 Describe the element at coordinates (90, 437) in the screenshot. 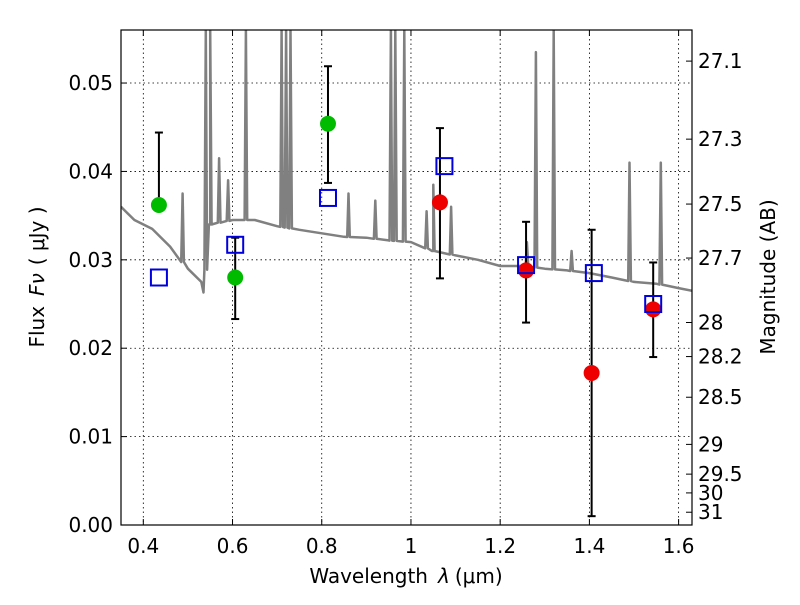

I see `y-tick-label: 0.01` at that location.